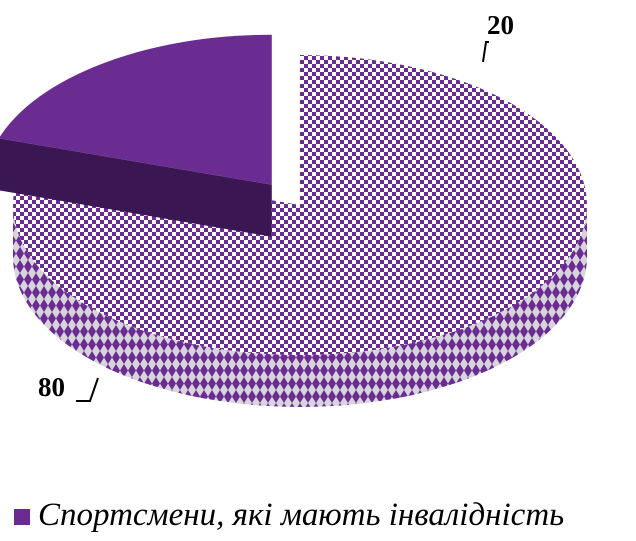 Image resolution: width=636 pixels, height=541 pixels. I want to click on legend-label: Спортсмени, які мають інвалідність, so click(301, 515).